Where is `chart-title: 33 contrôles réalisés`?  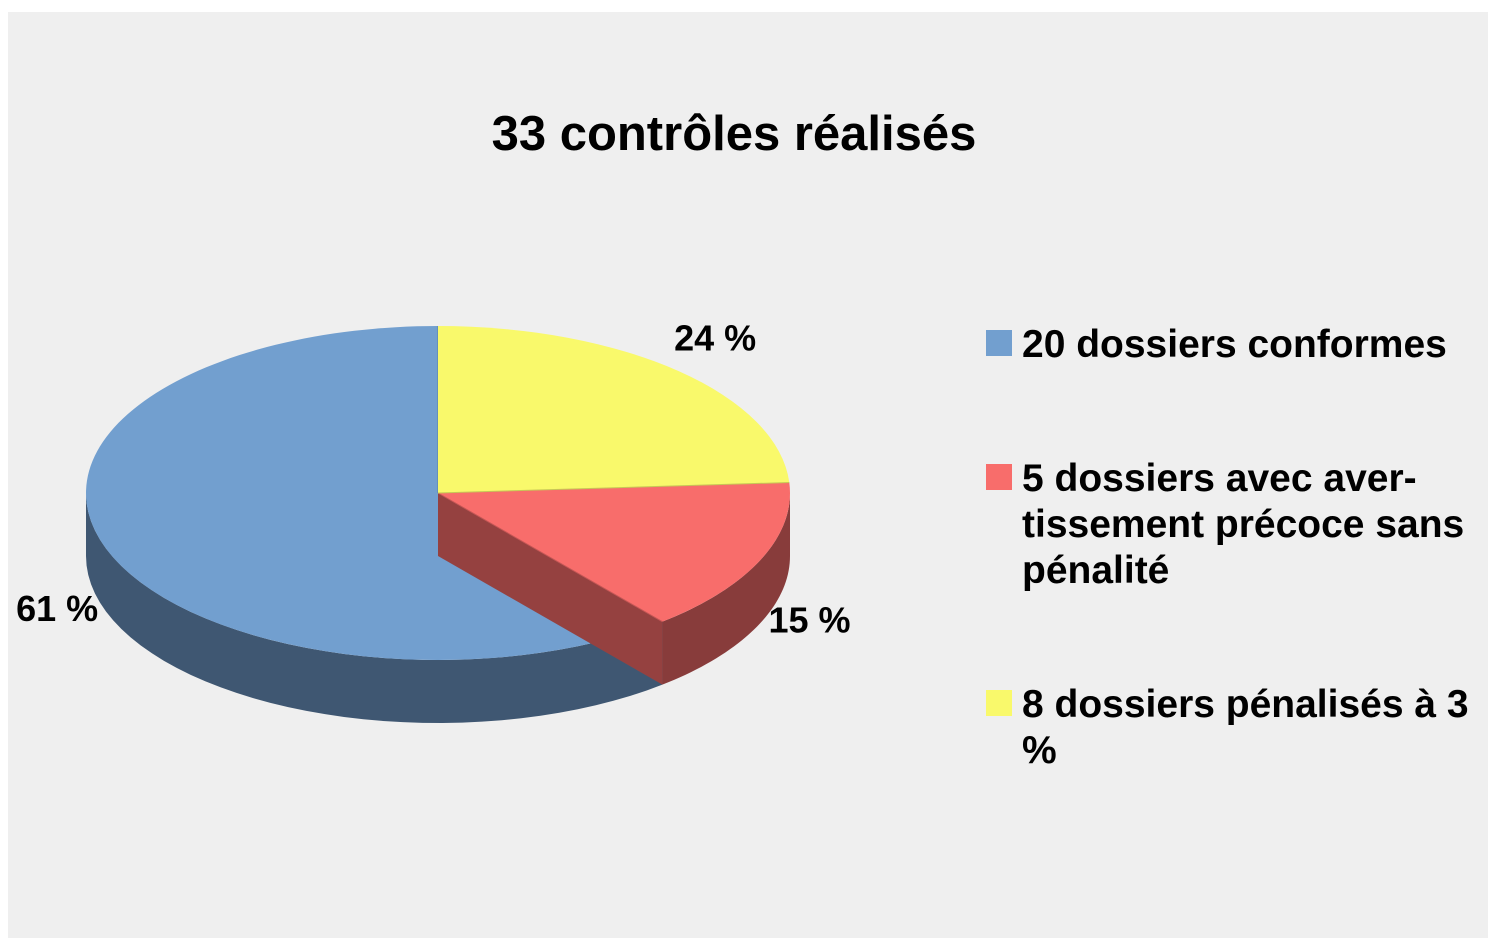 chart-title: 33 contrôles réalisés is located at coordinates (734, 134).